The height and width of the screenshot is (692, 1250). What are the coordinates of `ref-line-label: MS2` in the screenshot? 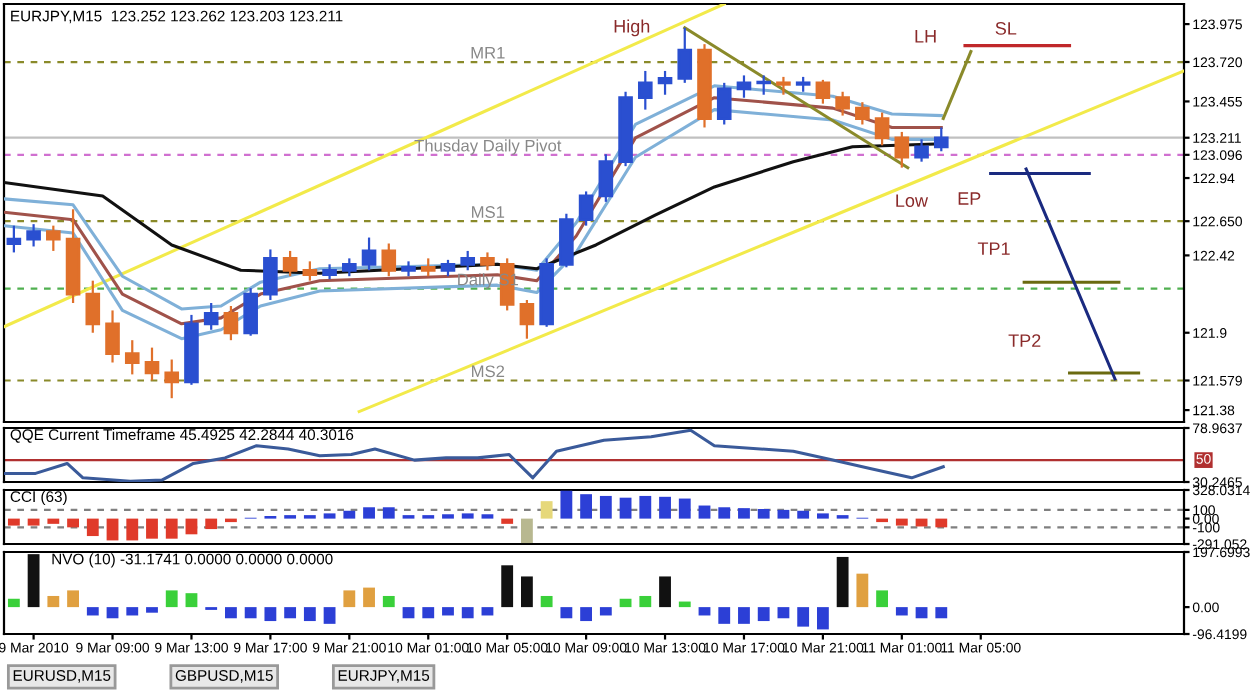 It's located at (488, 371).